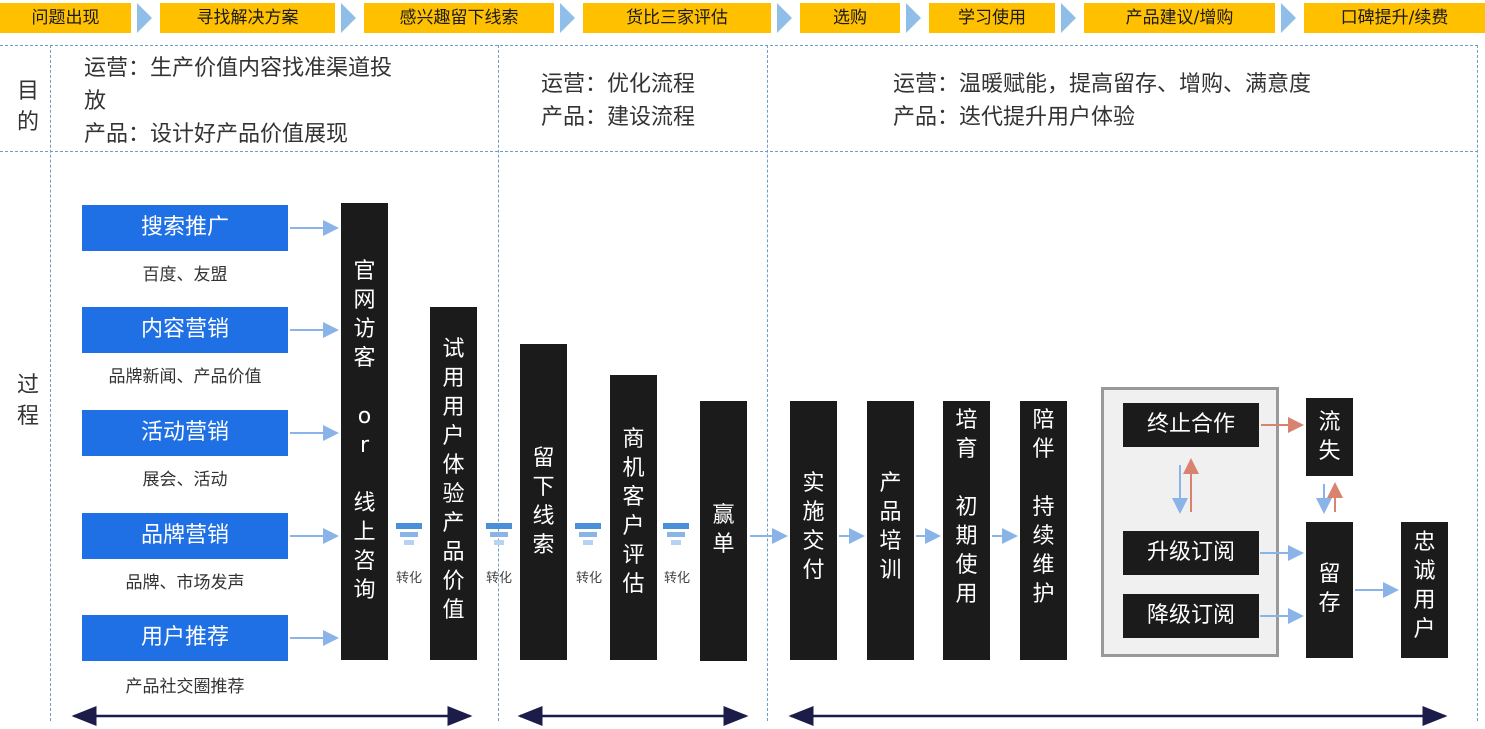 The image size is (1485, 729). What do you see at coordinates (633, 468) in the screenshot?
I see `box-char: 机` at bounding box center [633, 468].